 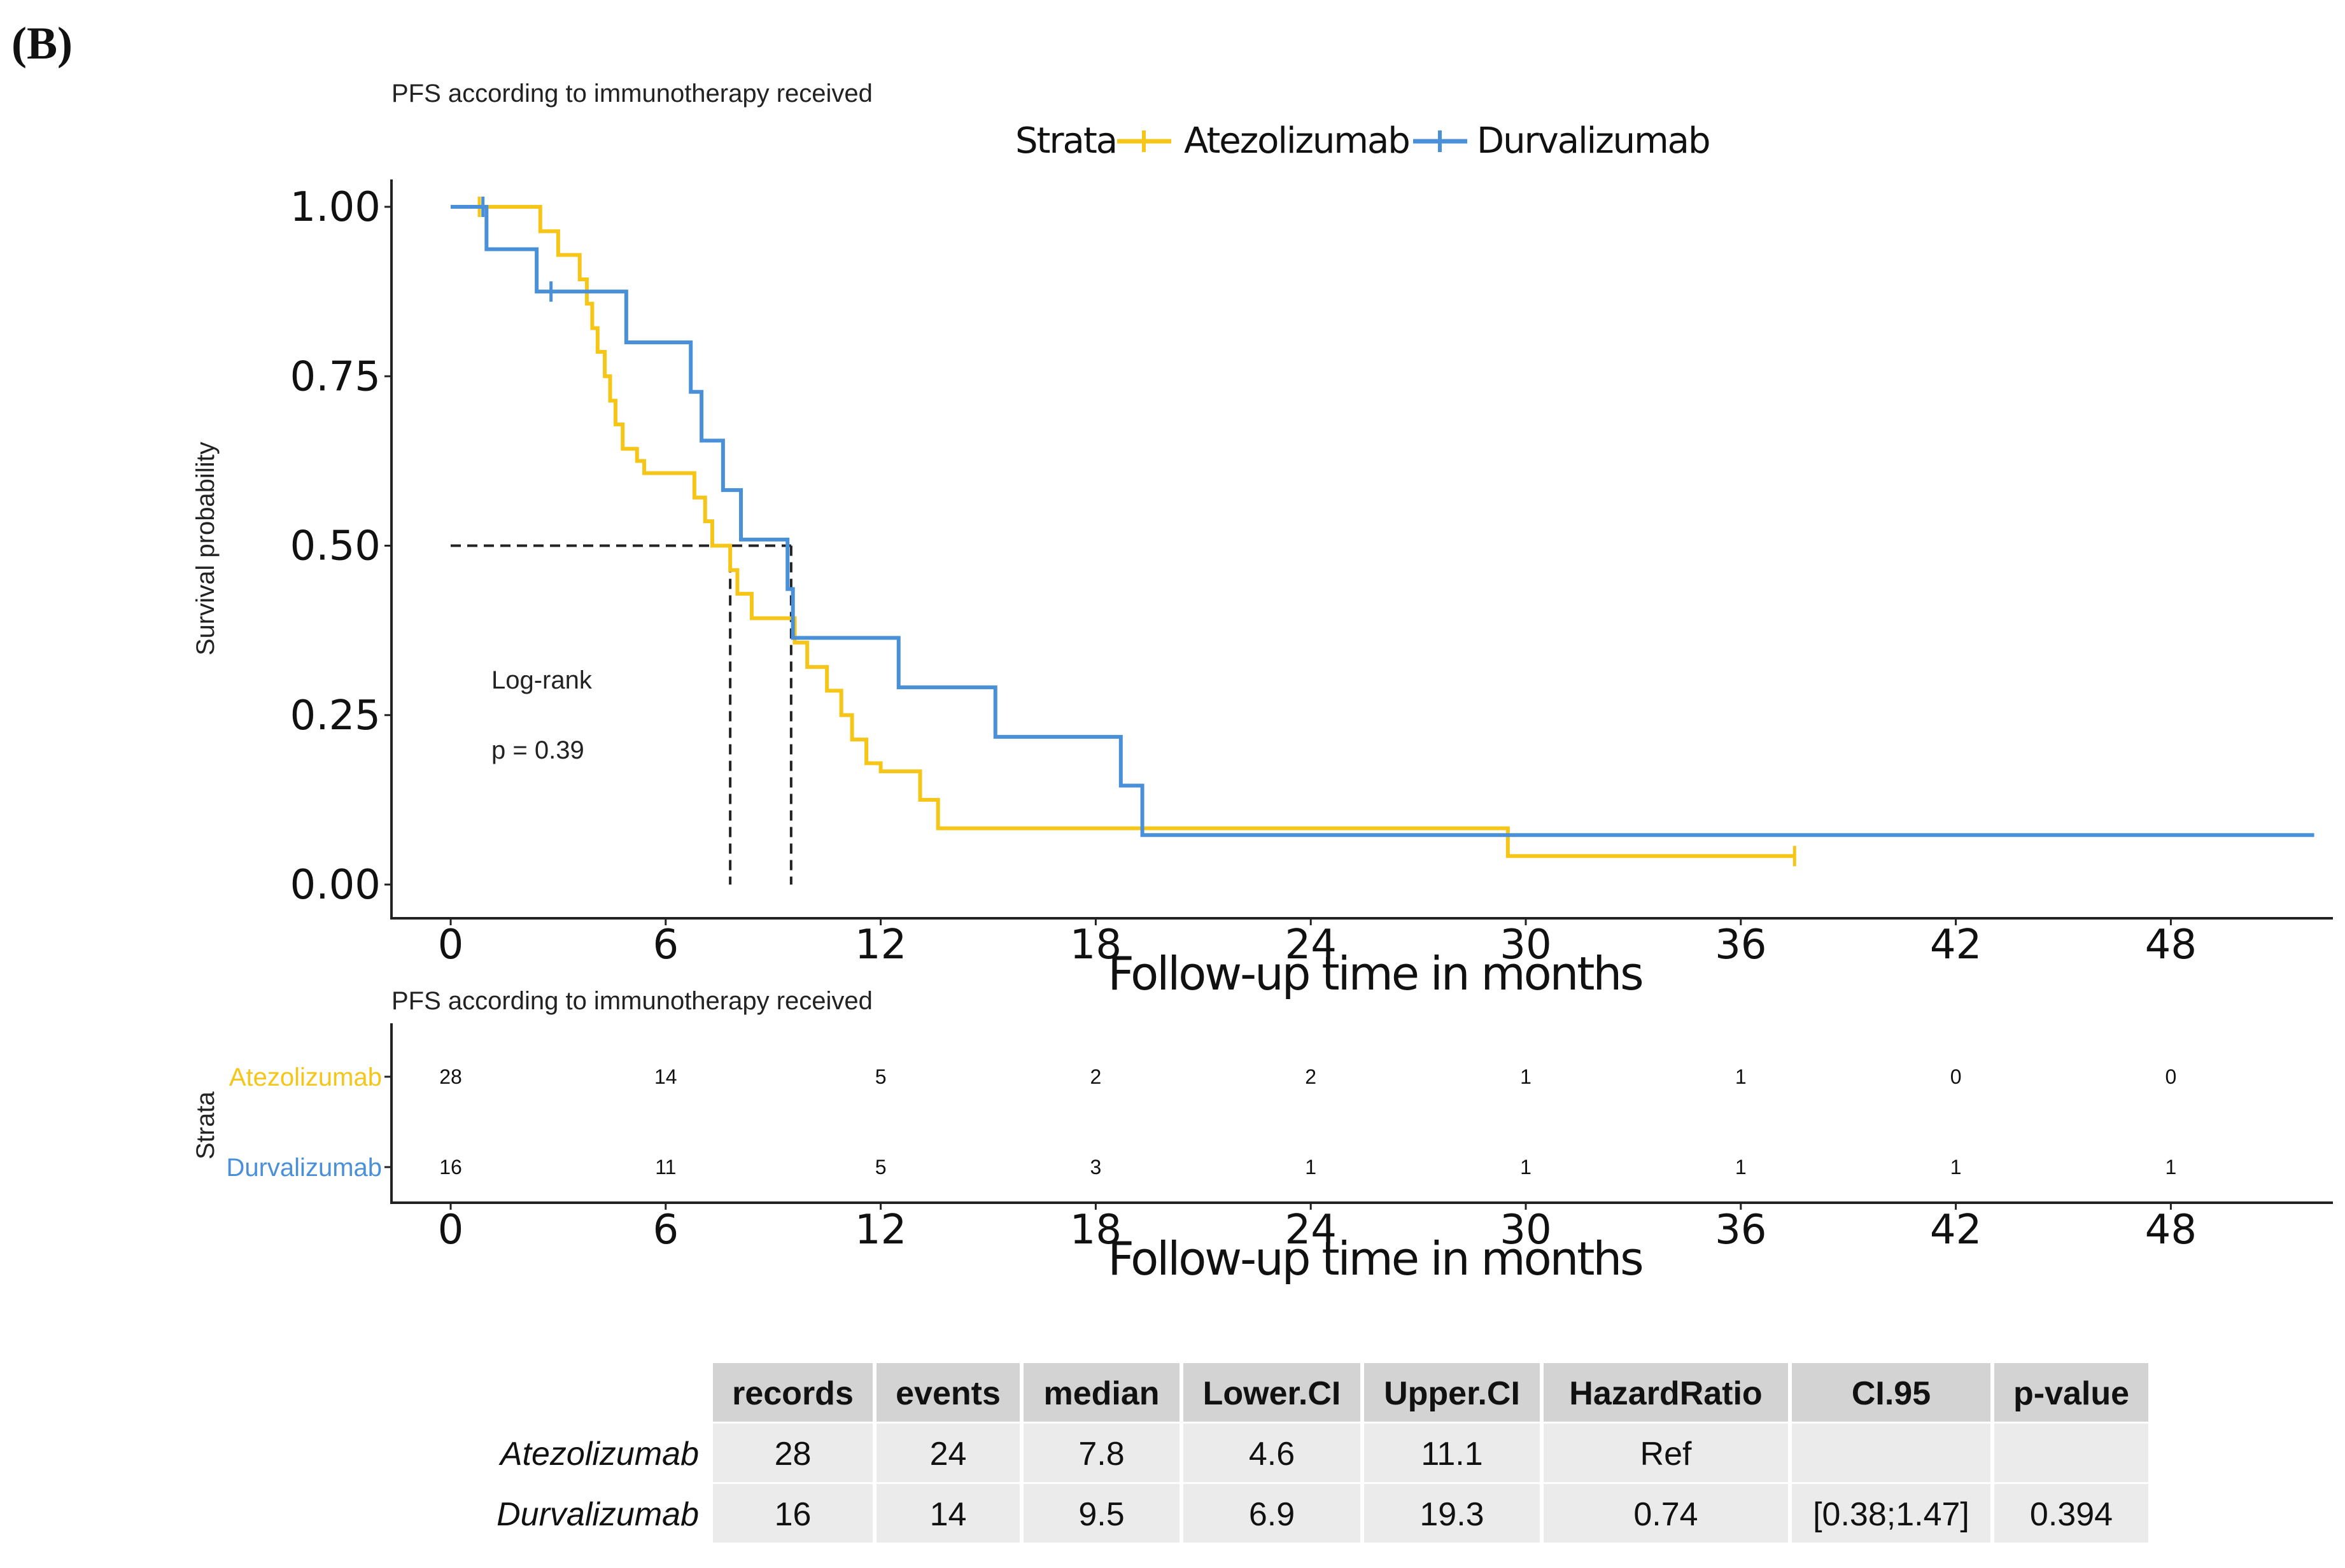 I want to click on km-xtick-label: 12, so click(x=880, y=945).